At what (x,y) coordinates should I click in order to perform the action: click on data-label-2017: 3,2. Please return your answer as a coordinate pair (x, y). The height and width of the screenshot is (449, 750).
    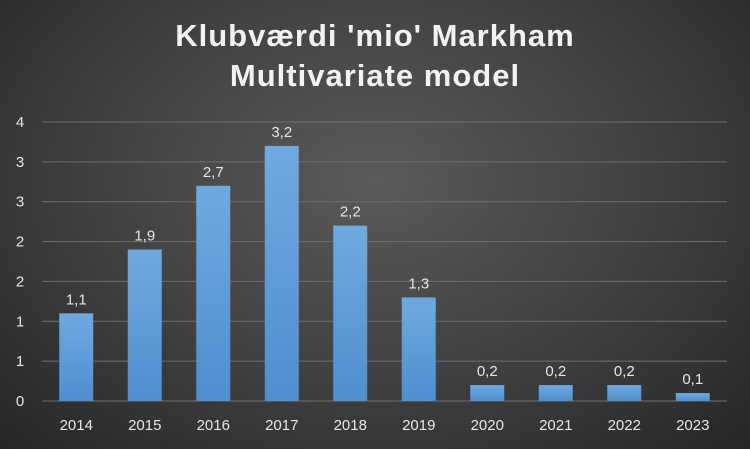
    Looking at the image, I should click on (281, 132).